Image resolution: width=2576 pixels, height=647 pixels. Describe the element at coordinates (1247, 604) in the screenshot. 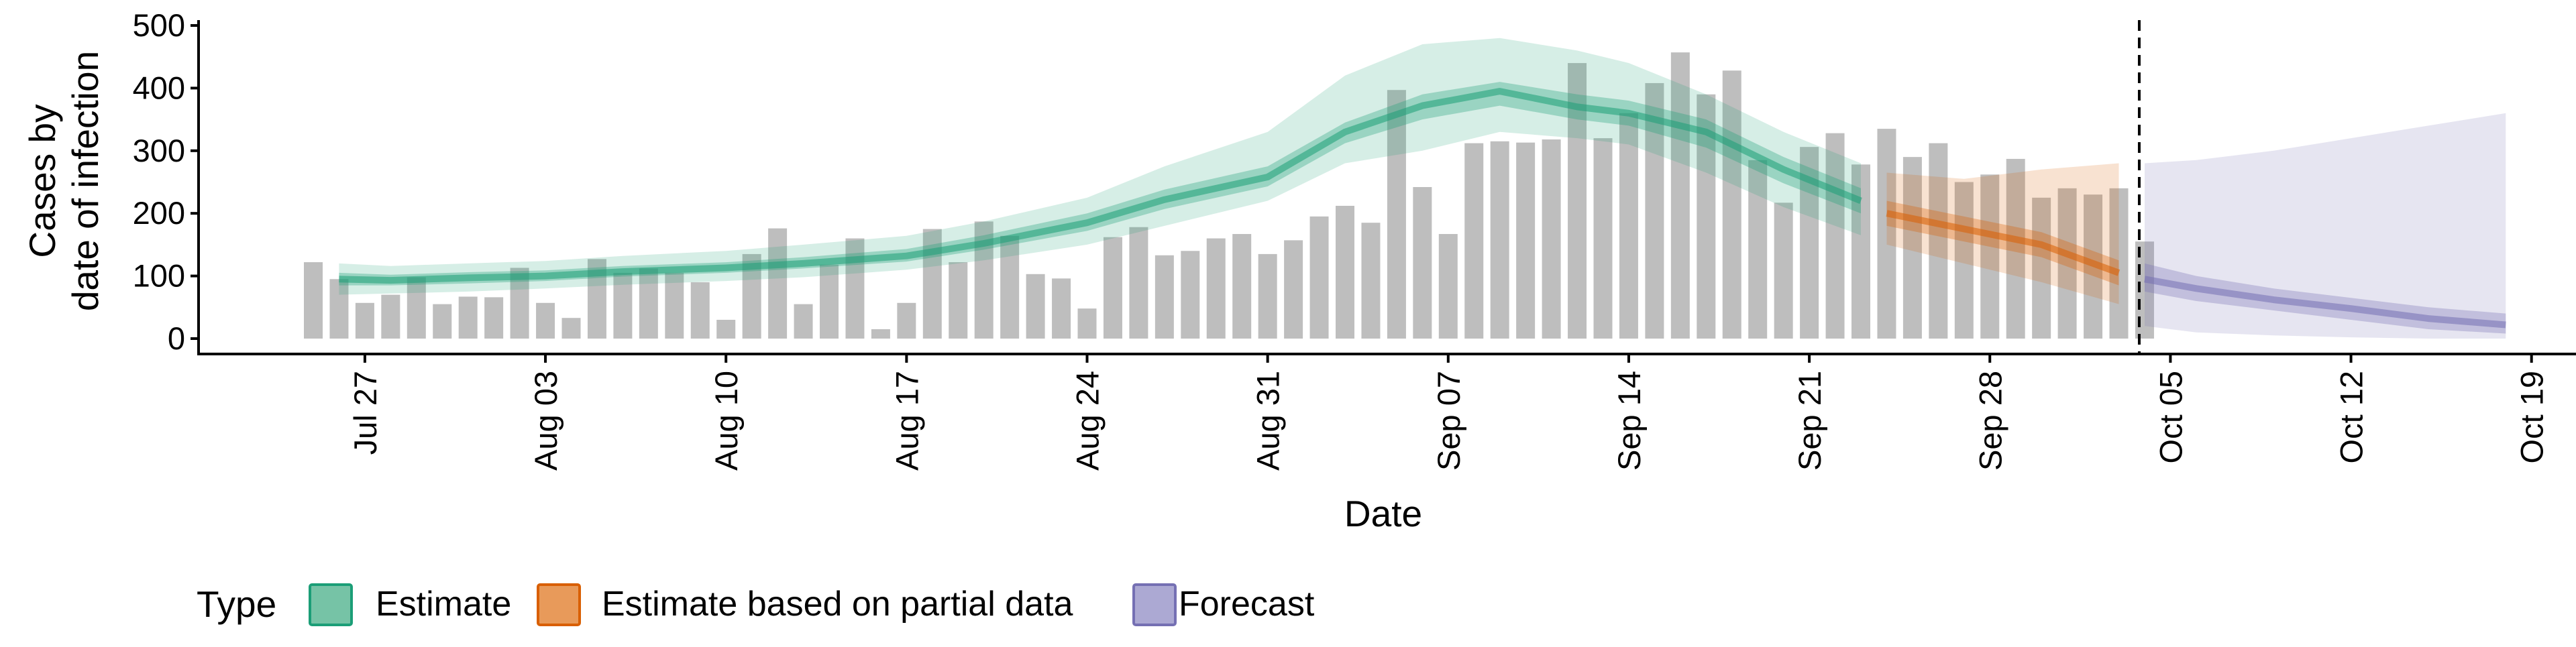

I see `legend-label-forecast: Forecast` at that location.